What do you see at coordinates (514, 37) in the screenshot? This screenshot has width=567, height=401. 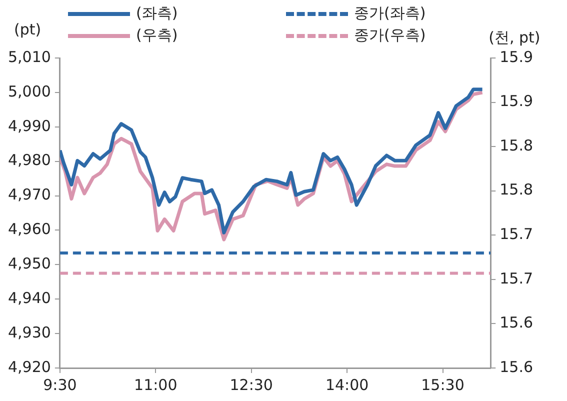 I see `y2-axis-title: (천, pt)` at bounding box center [514, 37].